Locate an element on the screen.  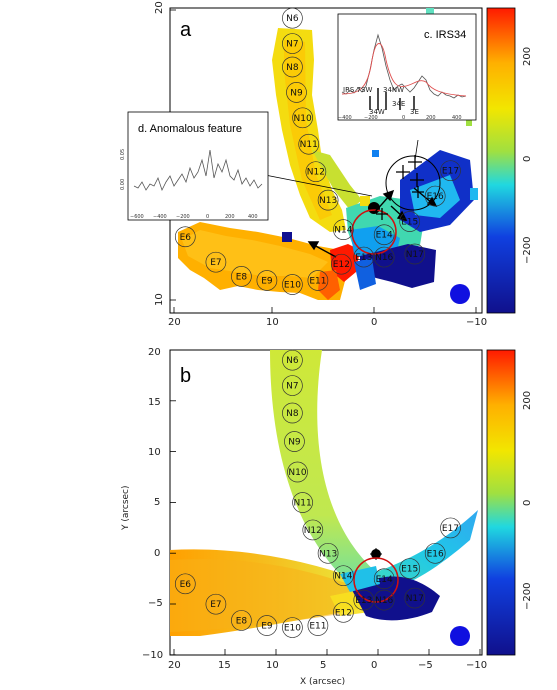
clump-circle-e13 is located at coordinates (364, 600).